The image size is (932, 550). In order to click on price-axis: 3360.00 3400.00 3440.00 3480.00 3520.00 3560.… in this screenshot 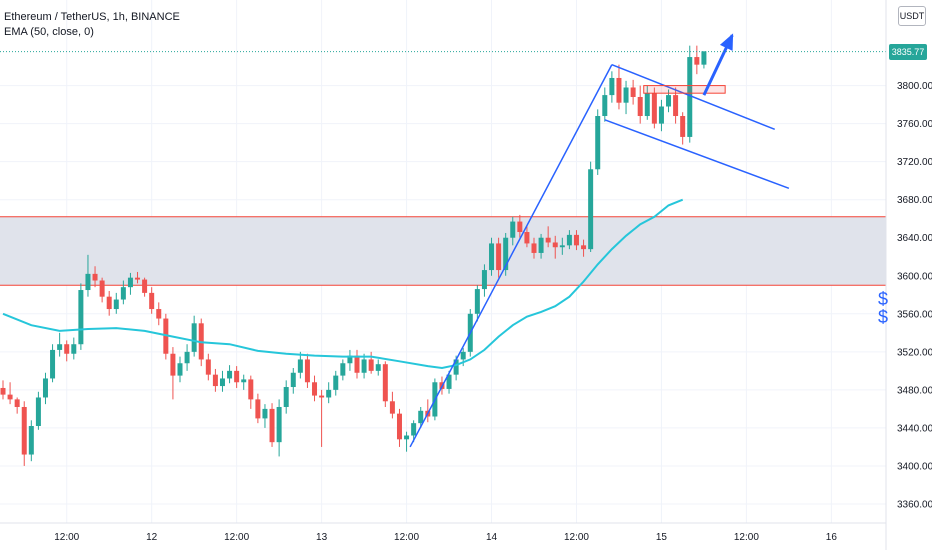, I will do `click(914, 295)`.